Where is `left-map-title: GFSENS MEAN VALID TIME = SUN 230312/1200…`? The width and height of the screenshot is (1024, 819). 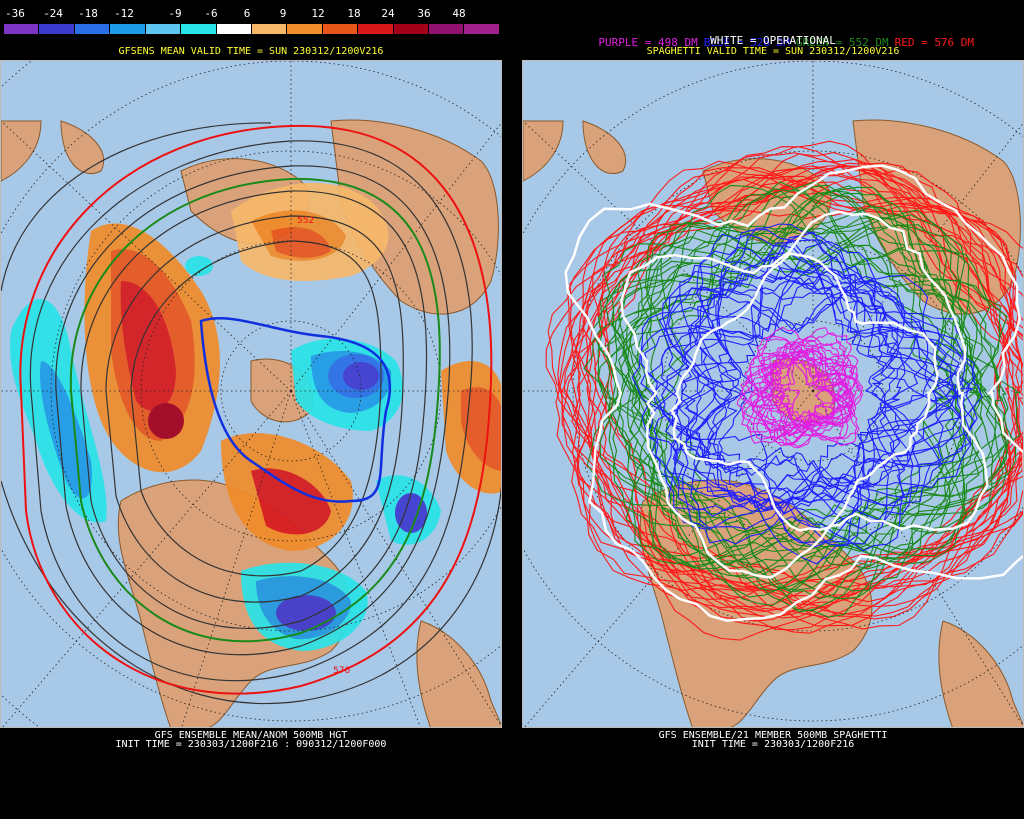
left-map-title: GFSENS MEAN VALID TIME = SUN 230312/1200… is located at coordinates (251, 51).